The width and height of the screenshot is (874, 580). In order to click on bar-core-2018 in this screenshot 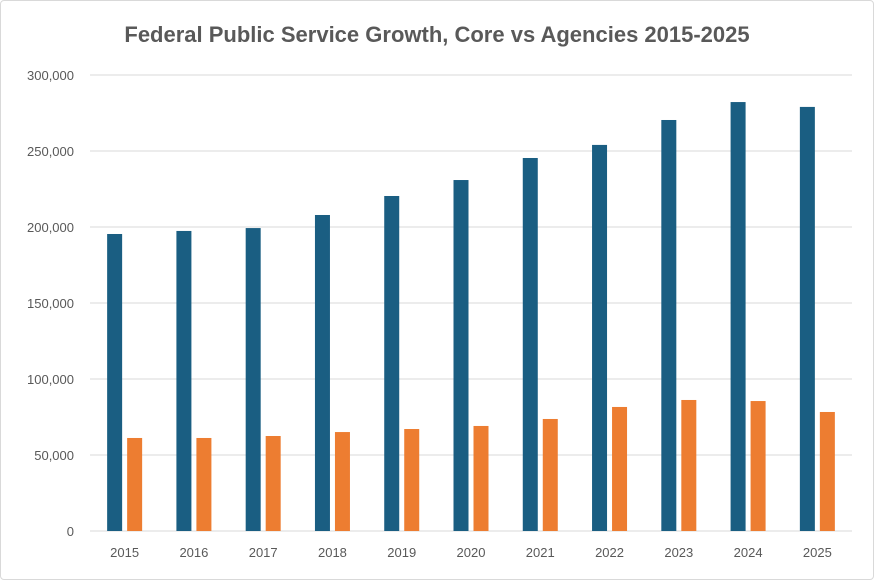, I will do `click(322, 372)`.